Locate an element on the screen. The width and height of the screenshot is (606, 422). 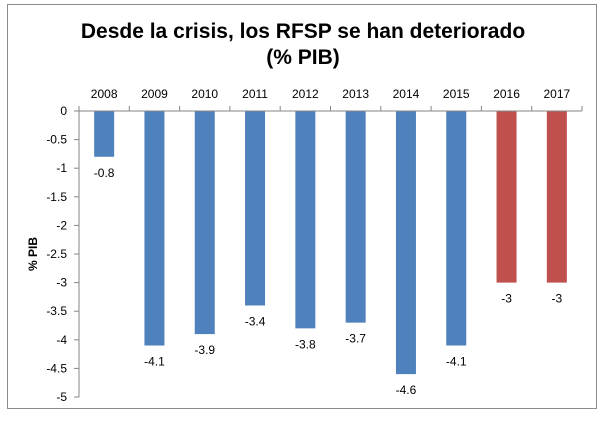
y-tick-label: -4.5 is located at coordinates (56, 368).